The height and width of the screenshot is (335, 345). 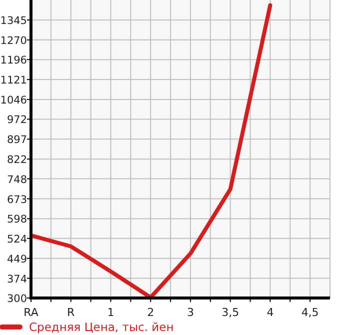 What do you see at coordinates (16, 259) in the screenshot?
I see `y-tick-label: 449` at bounding box center [16, 259].